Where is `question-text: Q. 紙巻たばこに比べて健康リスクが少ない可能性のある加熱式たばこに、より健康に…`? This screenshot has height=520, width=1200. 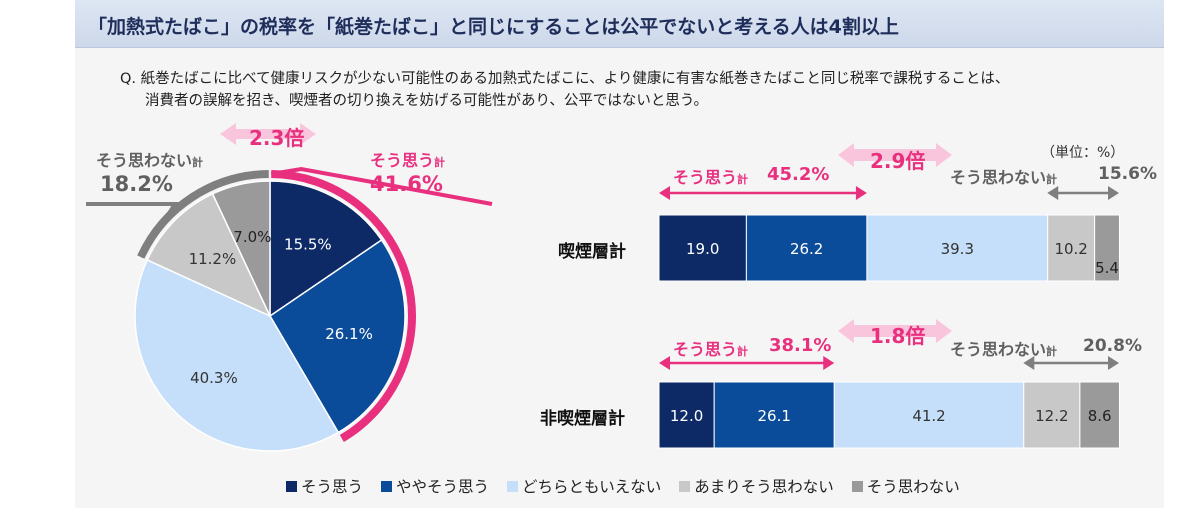
question-text: Q. 紙巻たばこに比べて健康リスクが少ない可能性のある加熱式たばこに、より健康に… is located at coordinates (564, 90).